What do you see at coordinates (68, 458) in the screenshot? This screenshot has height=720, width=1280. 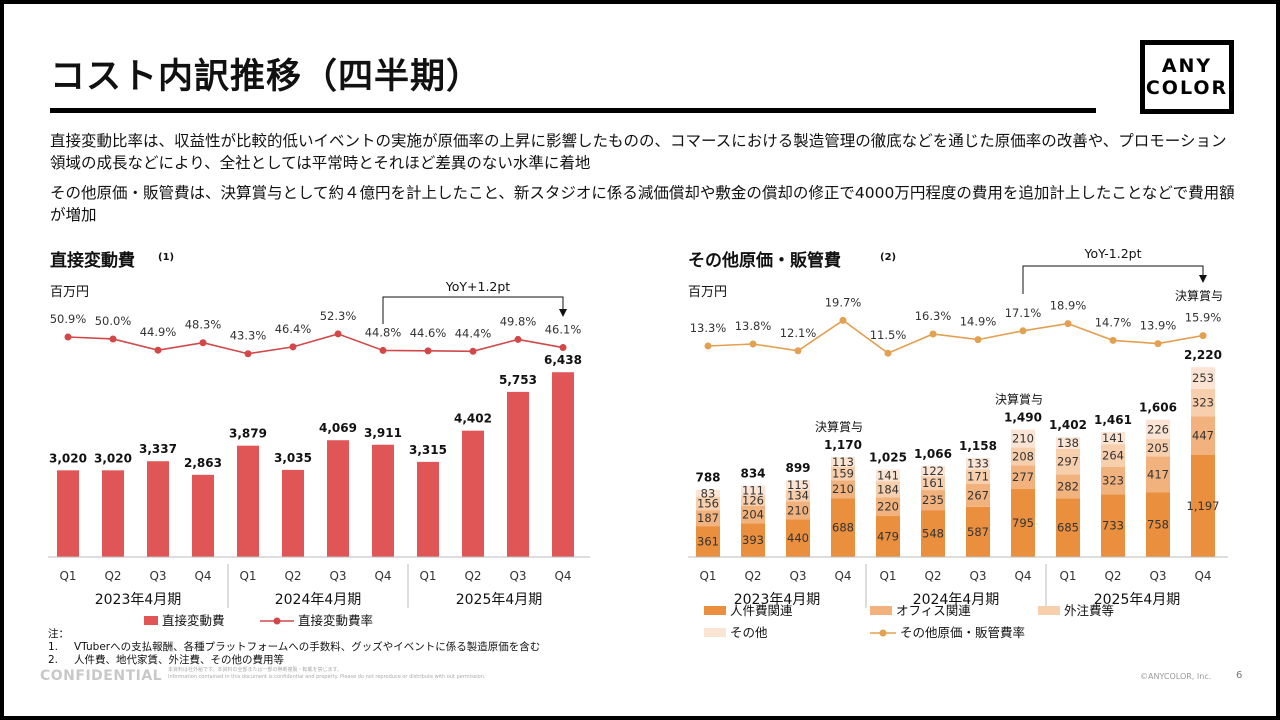 I see `chart1-bar-label: 3,020` at bounding box center [68, 458].